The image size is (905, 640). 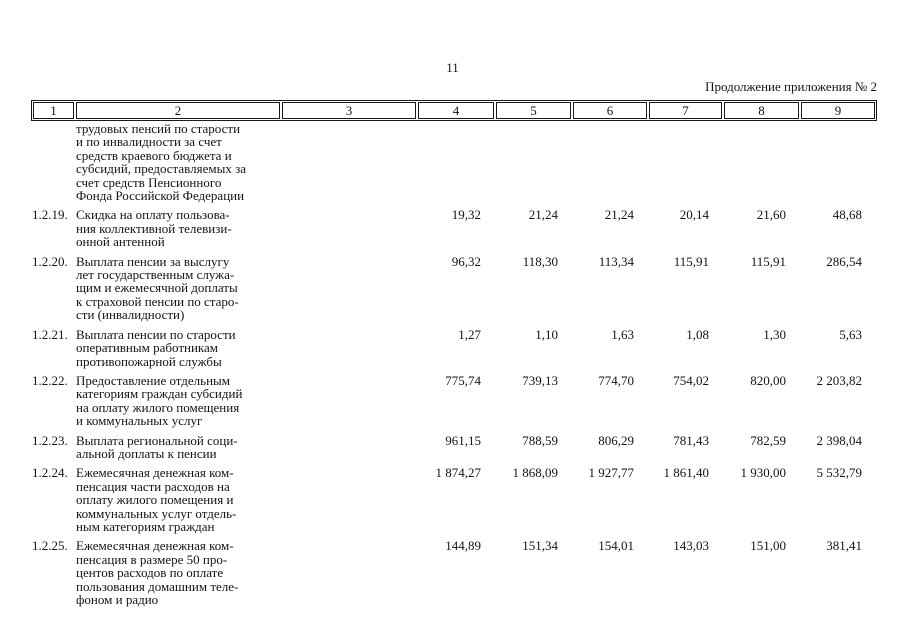 I want to click on value-cell: 781,43, so click(x=691, y=440).